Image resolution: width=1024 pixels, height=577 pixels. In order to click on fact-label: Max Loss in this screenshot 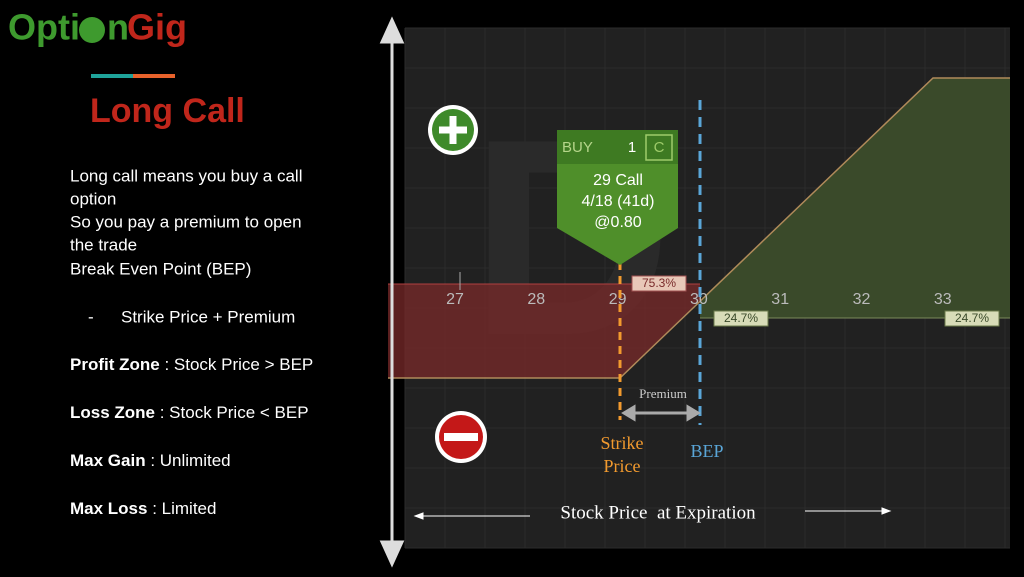, I will do `click(108, 508)`.